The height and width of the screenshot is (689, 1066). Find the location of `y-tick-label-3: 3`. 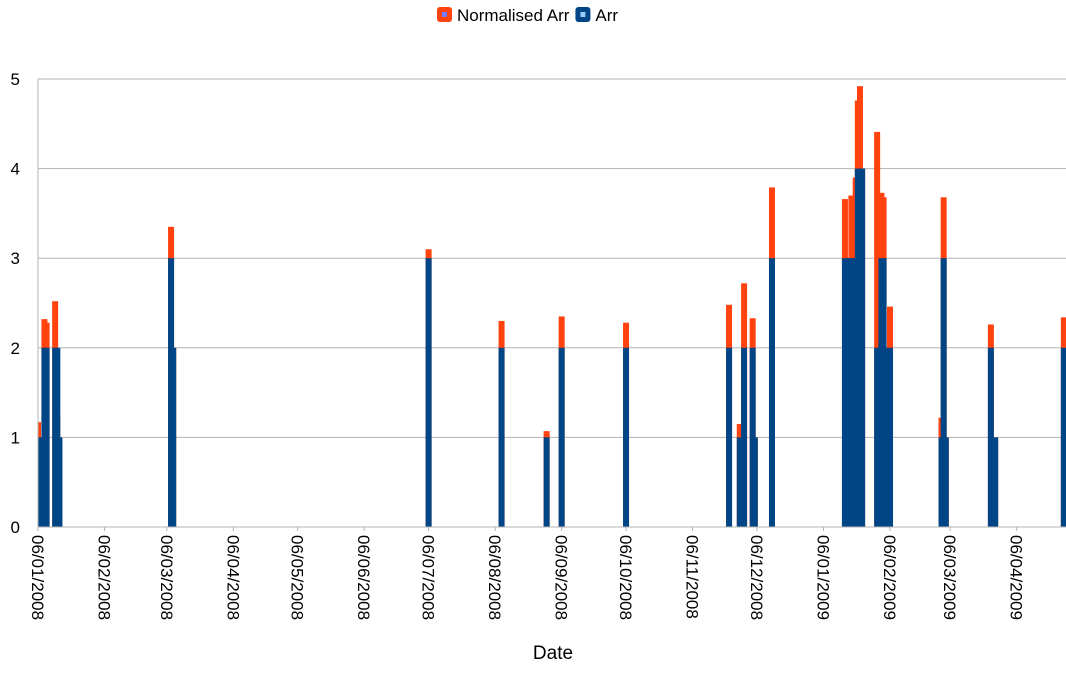

y-tick-label-3: 3 is located at coordinates (15, 258).